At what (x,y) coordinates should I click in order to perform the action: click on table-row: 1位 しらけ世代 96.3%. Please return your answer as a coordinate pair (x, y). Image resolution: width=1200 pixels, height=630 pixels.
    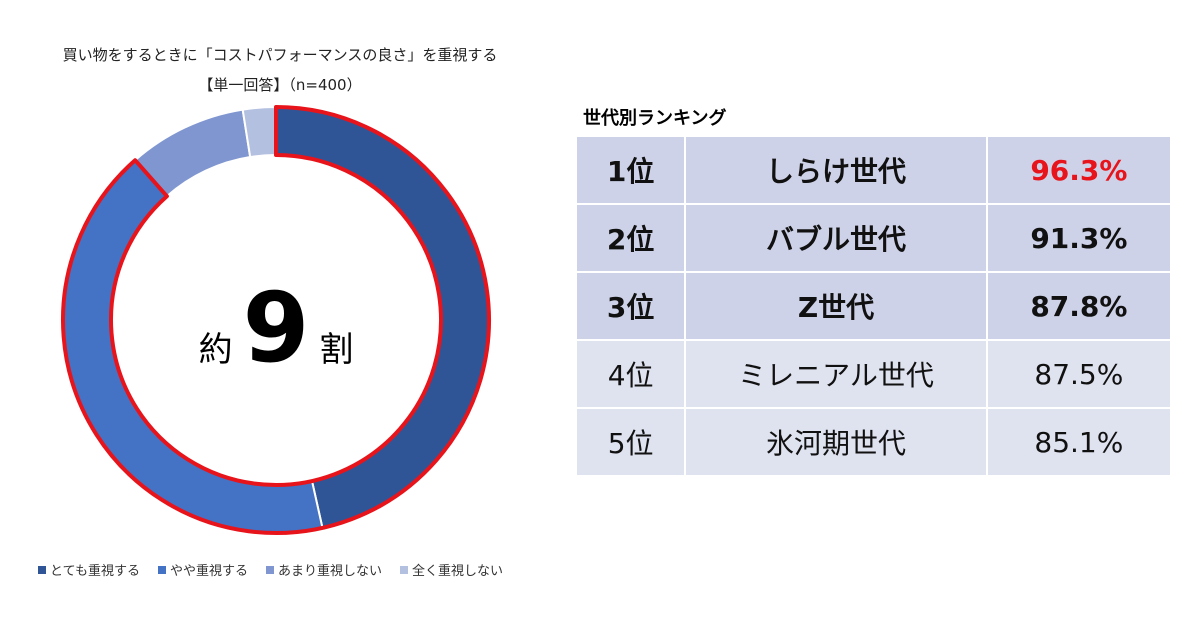
    Looking at the image, I should click on (873, 170).